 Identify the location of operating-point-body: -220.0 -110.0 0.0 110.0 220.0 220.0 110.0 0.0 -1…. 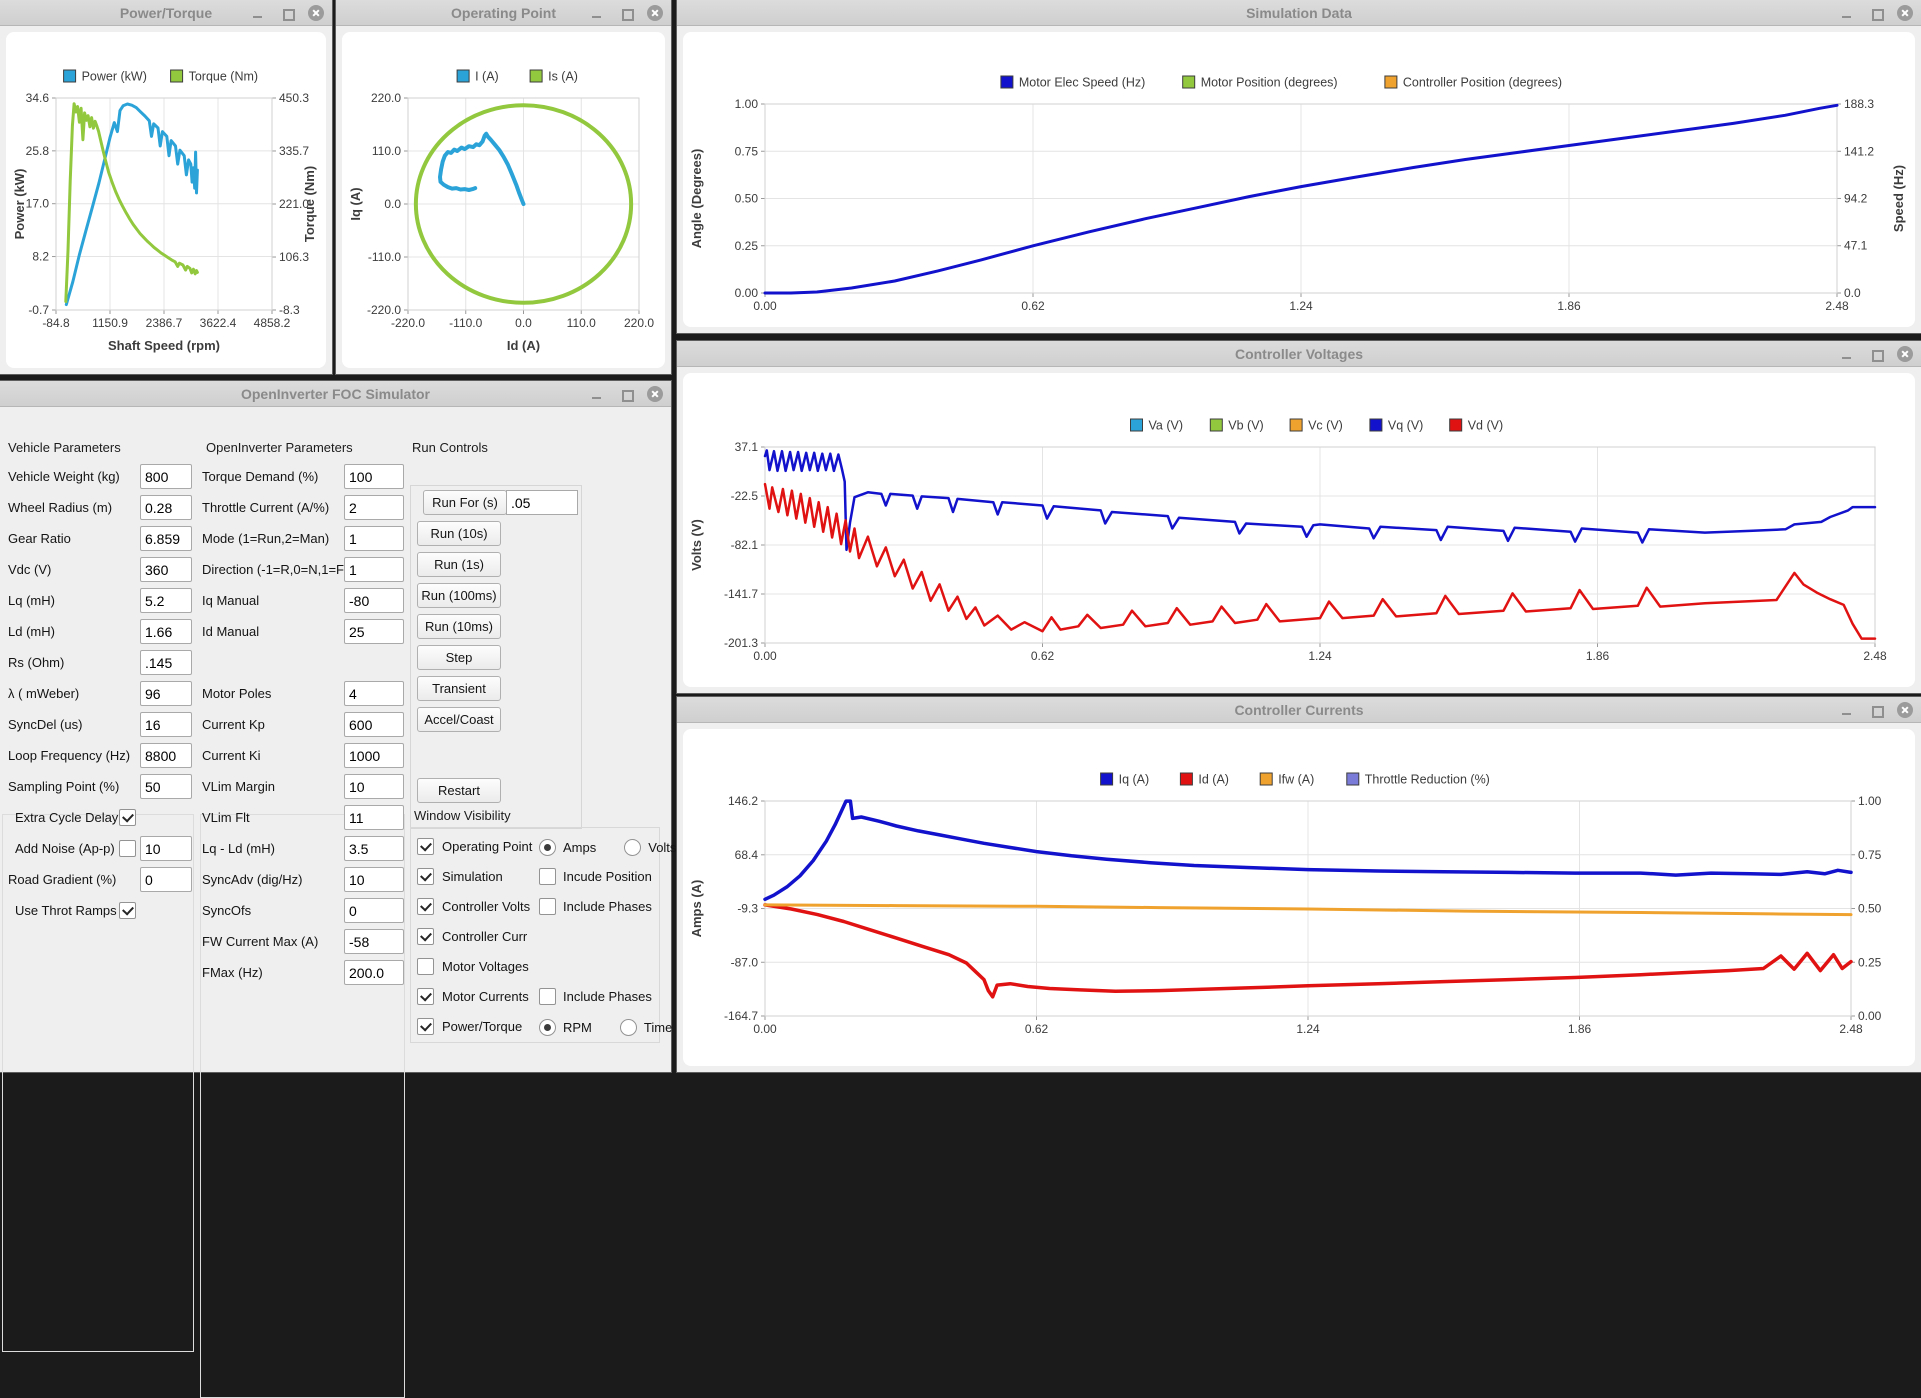
(503, 200).